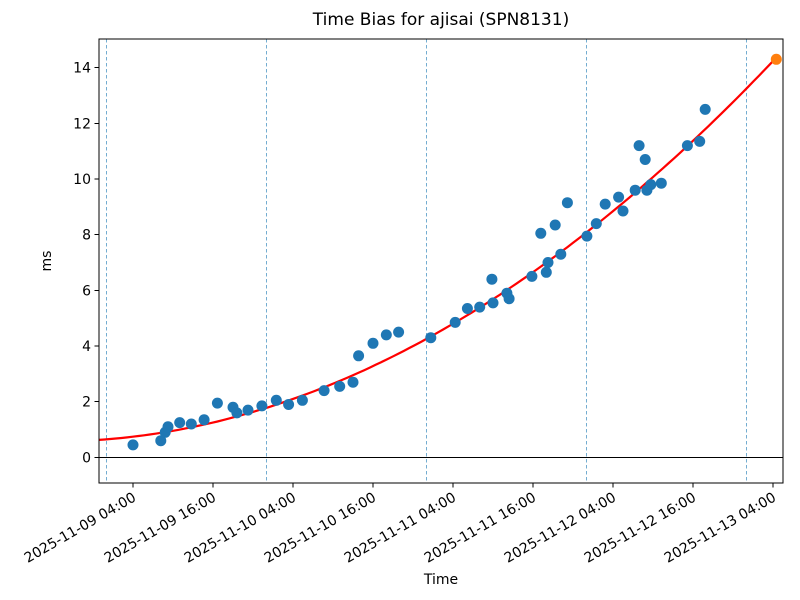 This screenshot has width=800, height=600. I want to click on y-tick-label: 14, so click(82, 69).